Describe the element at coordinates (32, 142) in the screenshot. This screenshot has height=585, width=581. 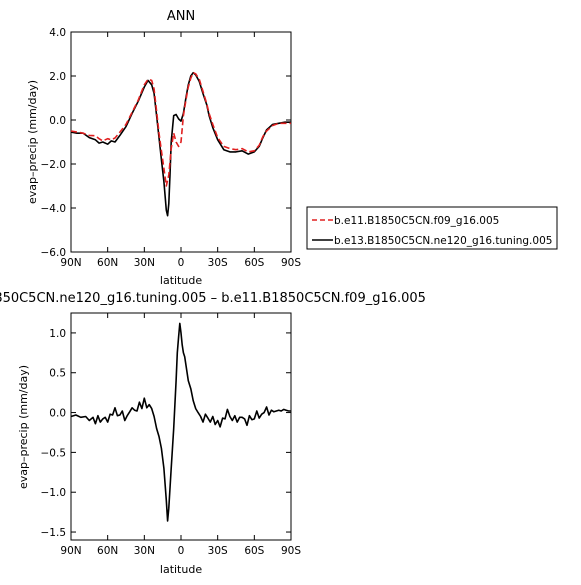
I see `top-panel-y-axis-label: evap–precip (mm/day)` at that location.